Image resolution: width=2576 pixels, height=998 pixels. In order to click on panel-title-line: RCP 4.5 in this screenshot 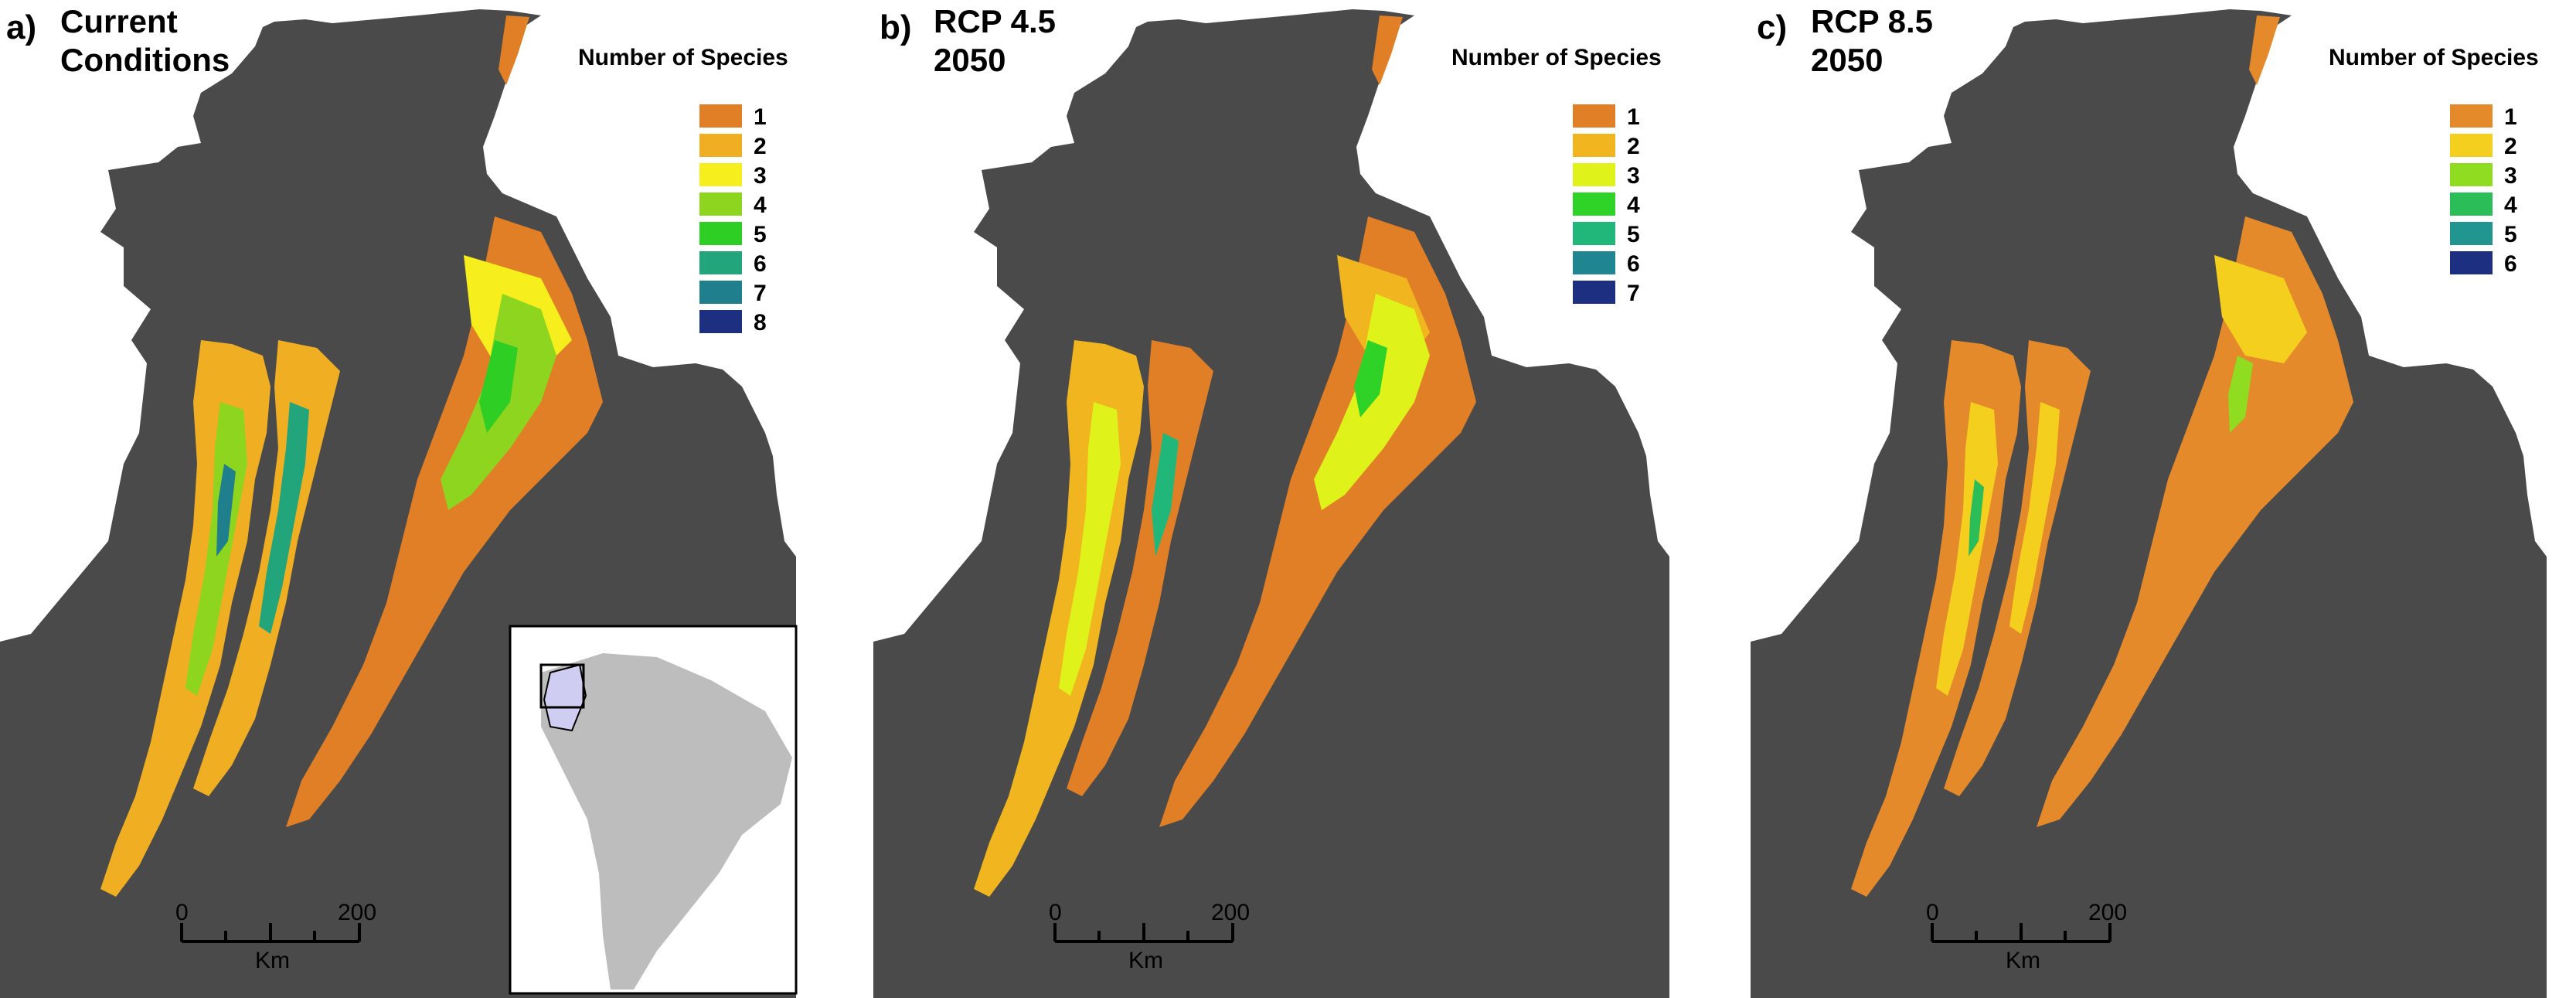, I will do `click(995, 21)`.